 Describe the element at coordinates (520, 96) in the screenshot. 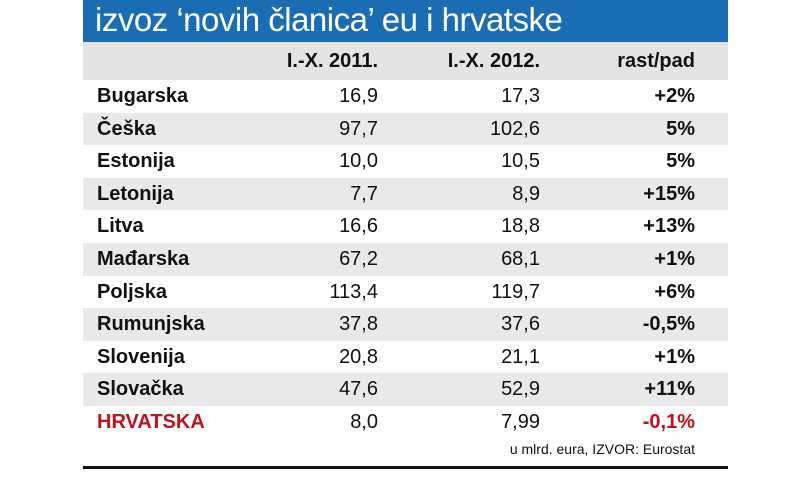

I see `value-cell: 17,3` at that location.